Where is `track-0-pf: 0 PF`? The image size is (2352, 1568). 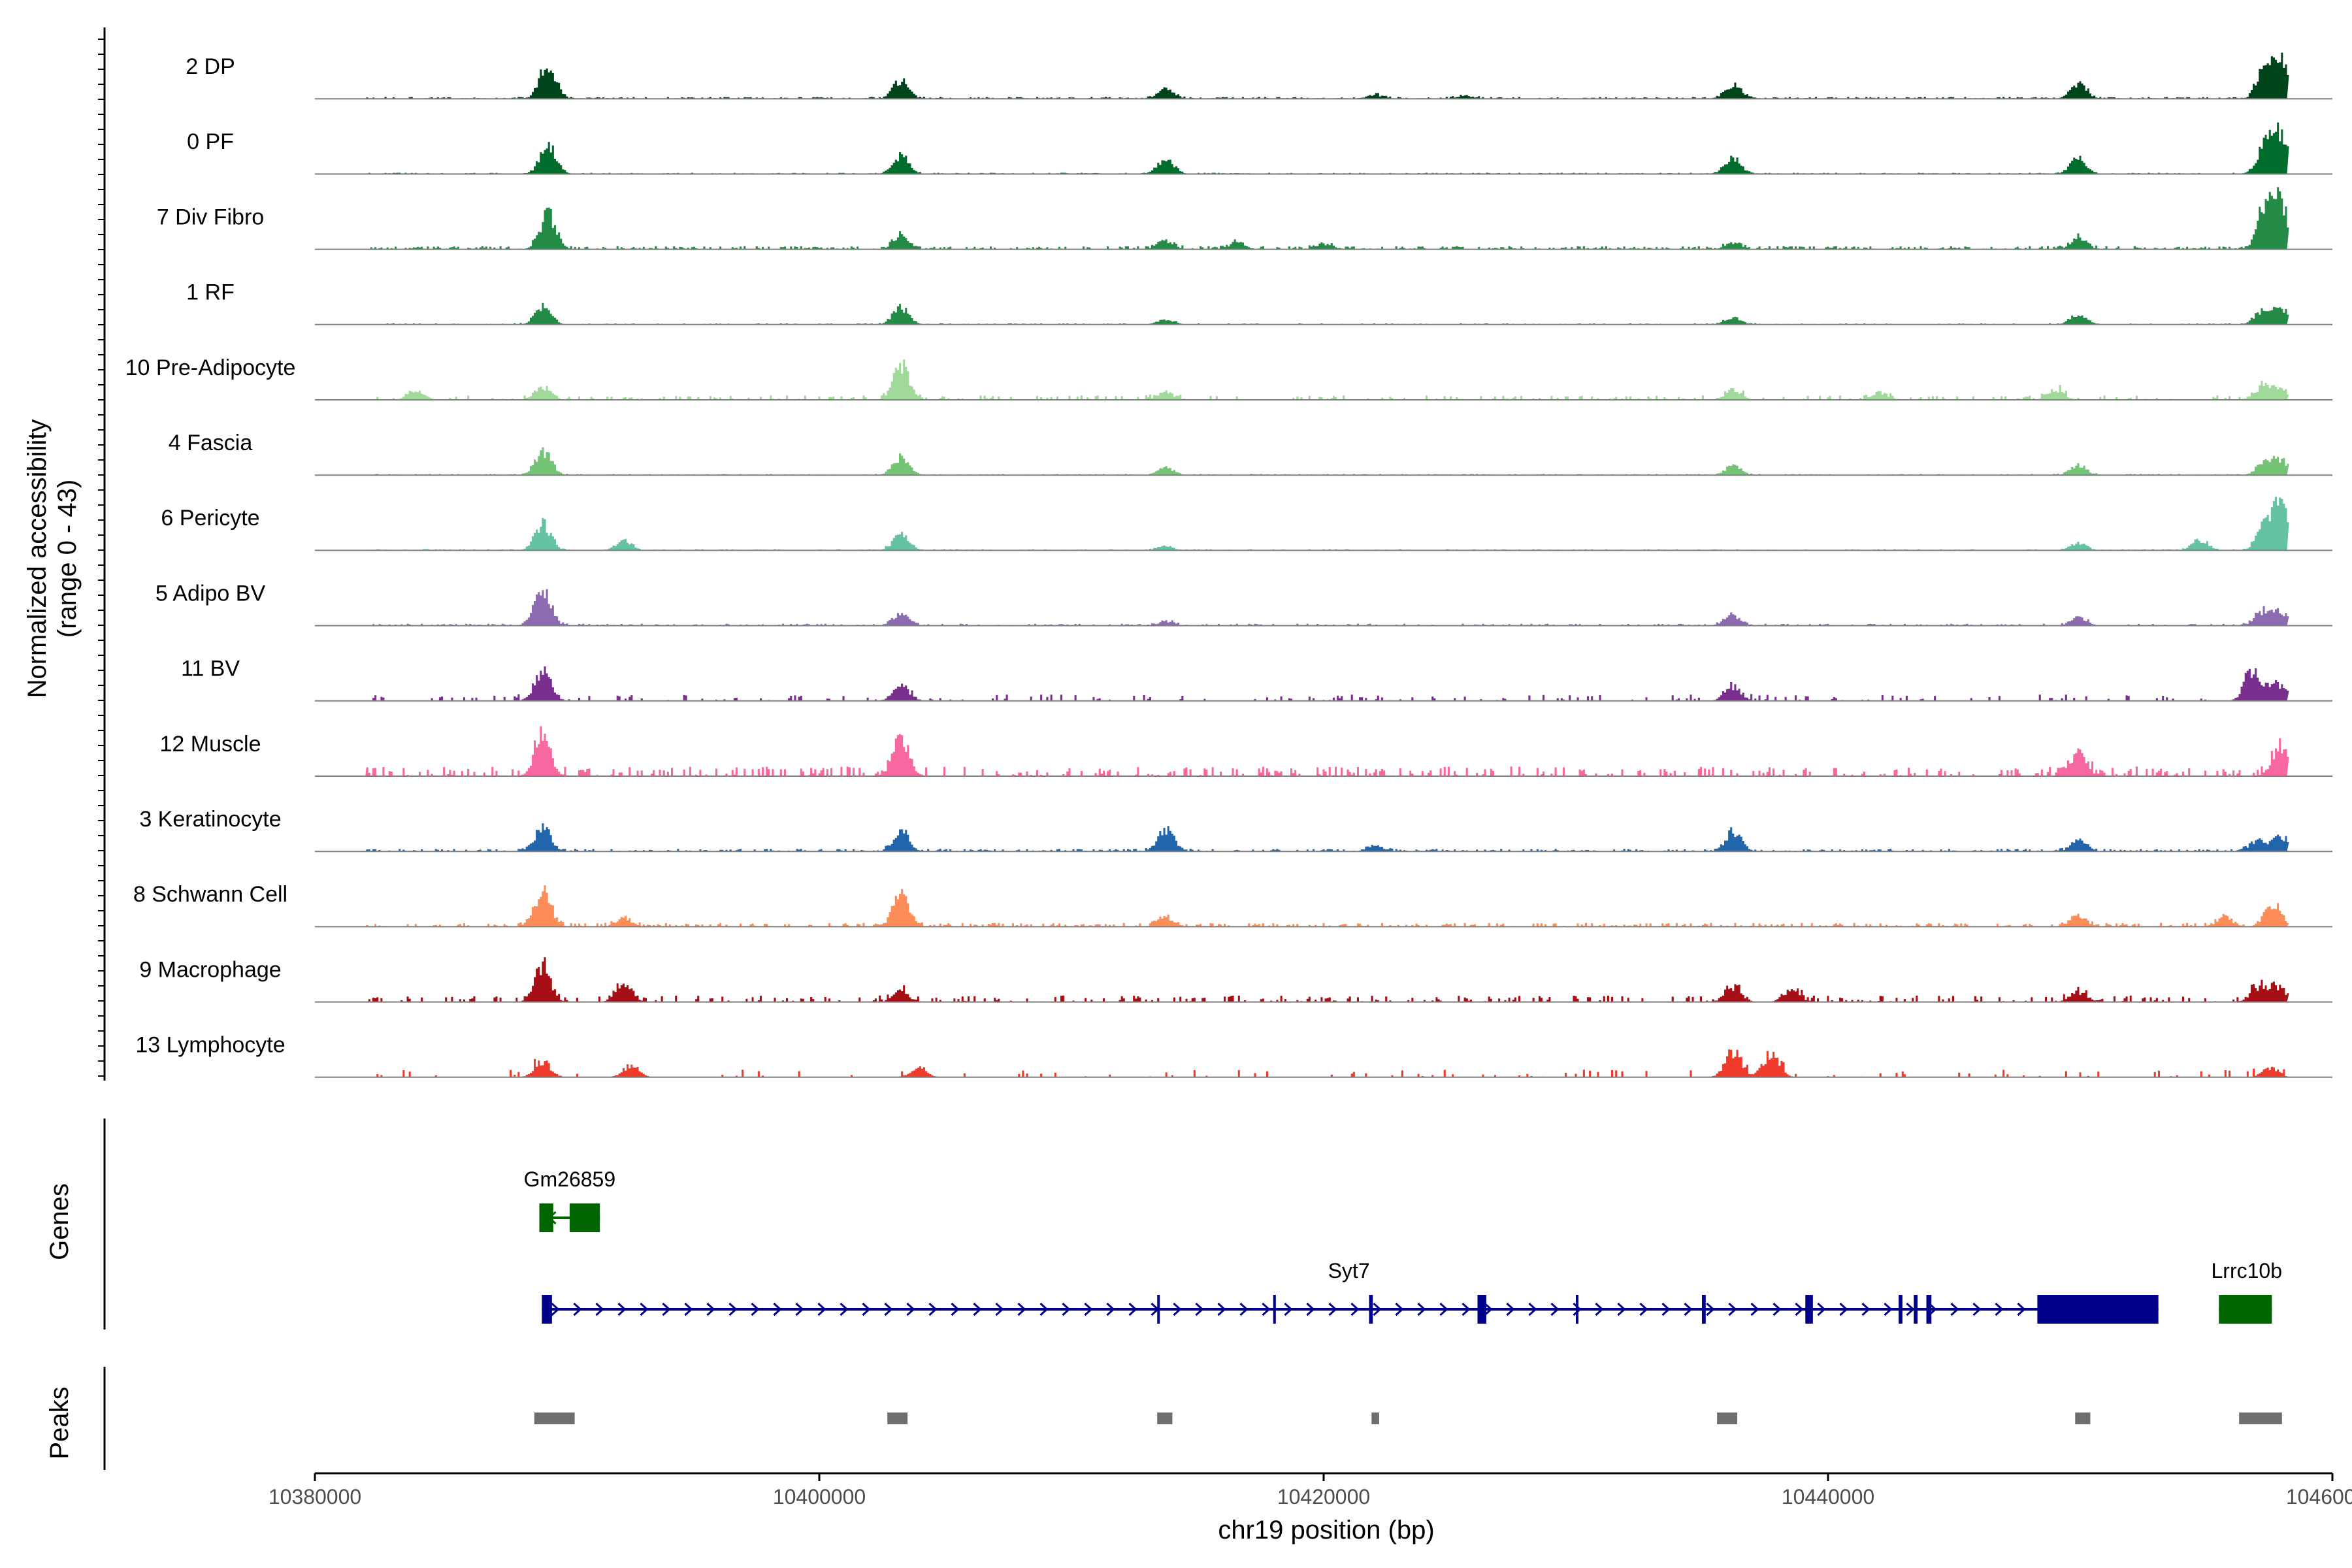
track-0-pf: 0 PF is located at coordinates (1259, 148).